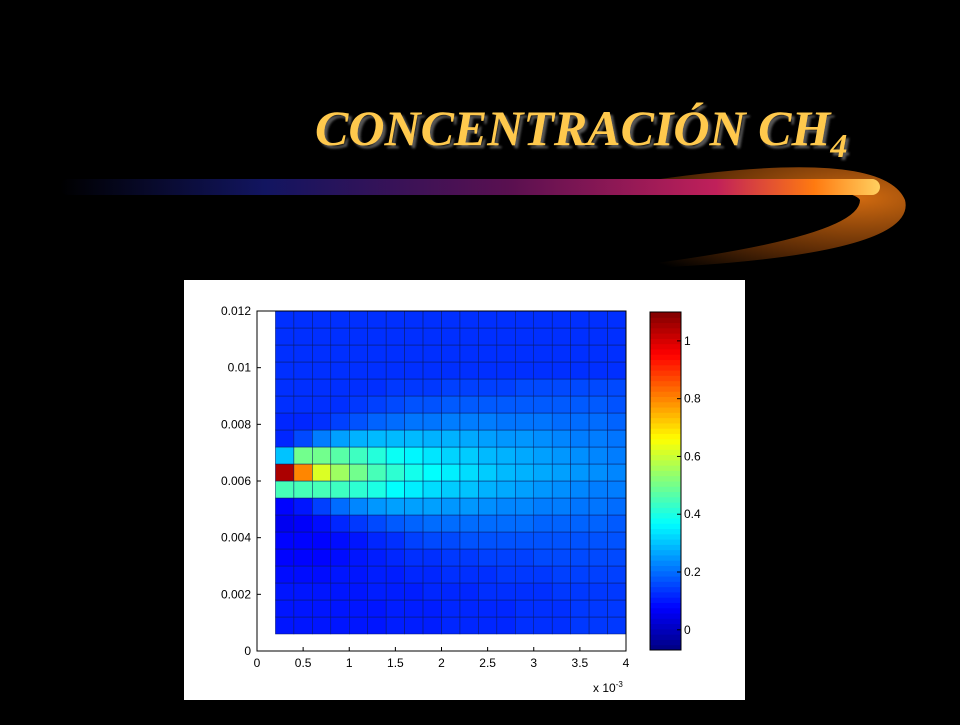 This screenshot has width=960, height=725. I want to click on decor-swoosh, so click(748, 218).